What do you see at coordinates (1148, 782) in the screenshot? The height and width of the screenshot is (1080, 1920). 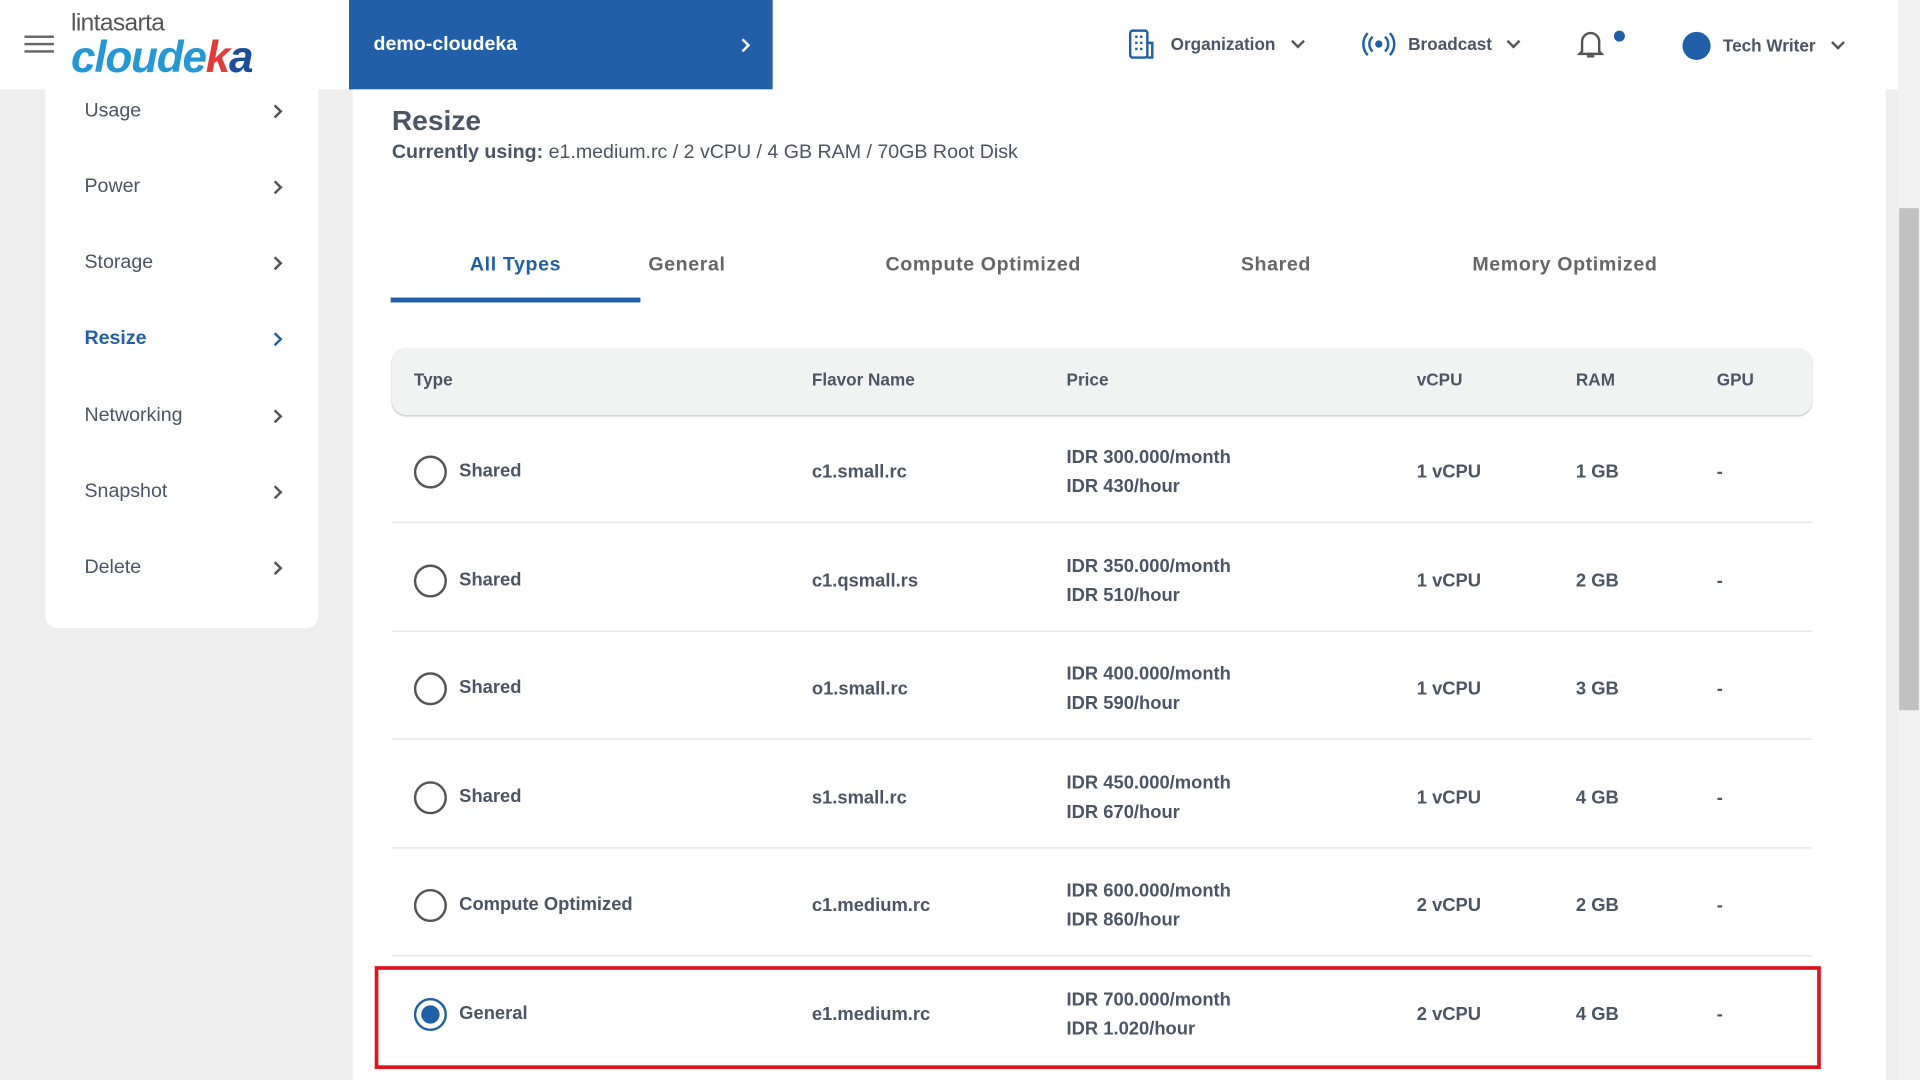 I see `price-month: IDR 450.000/month` at bounding box center [1148, 782].